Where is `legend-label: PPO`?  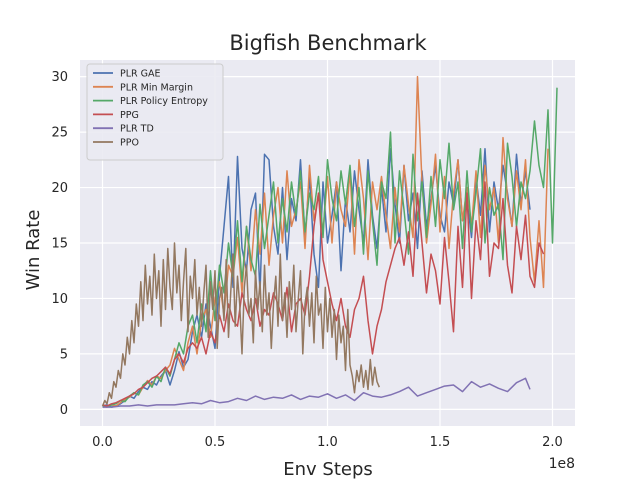 legend-label: PPO is located at coordinates (129, 143).